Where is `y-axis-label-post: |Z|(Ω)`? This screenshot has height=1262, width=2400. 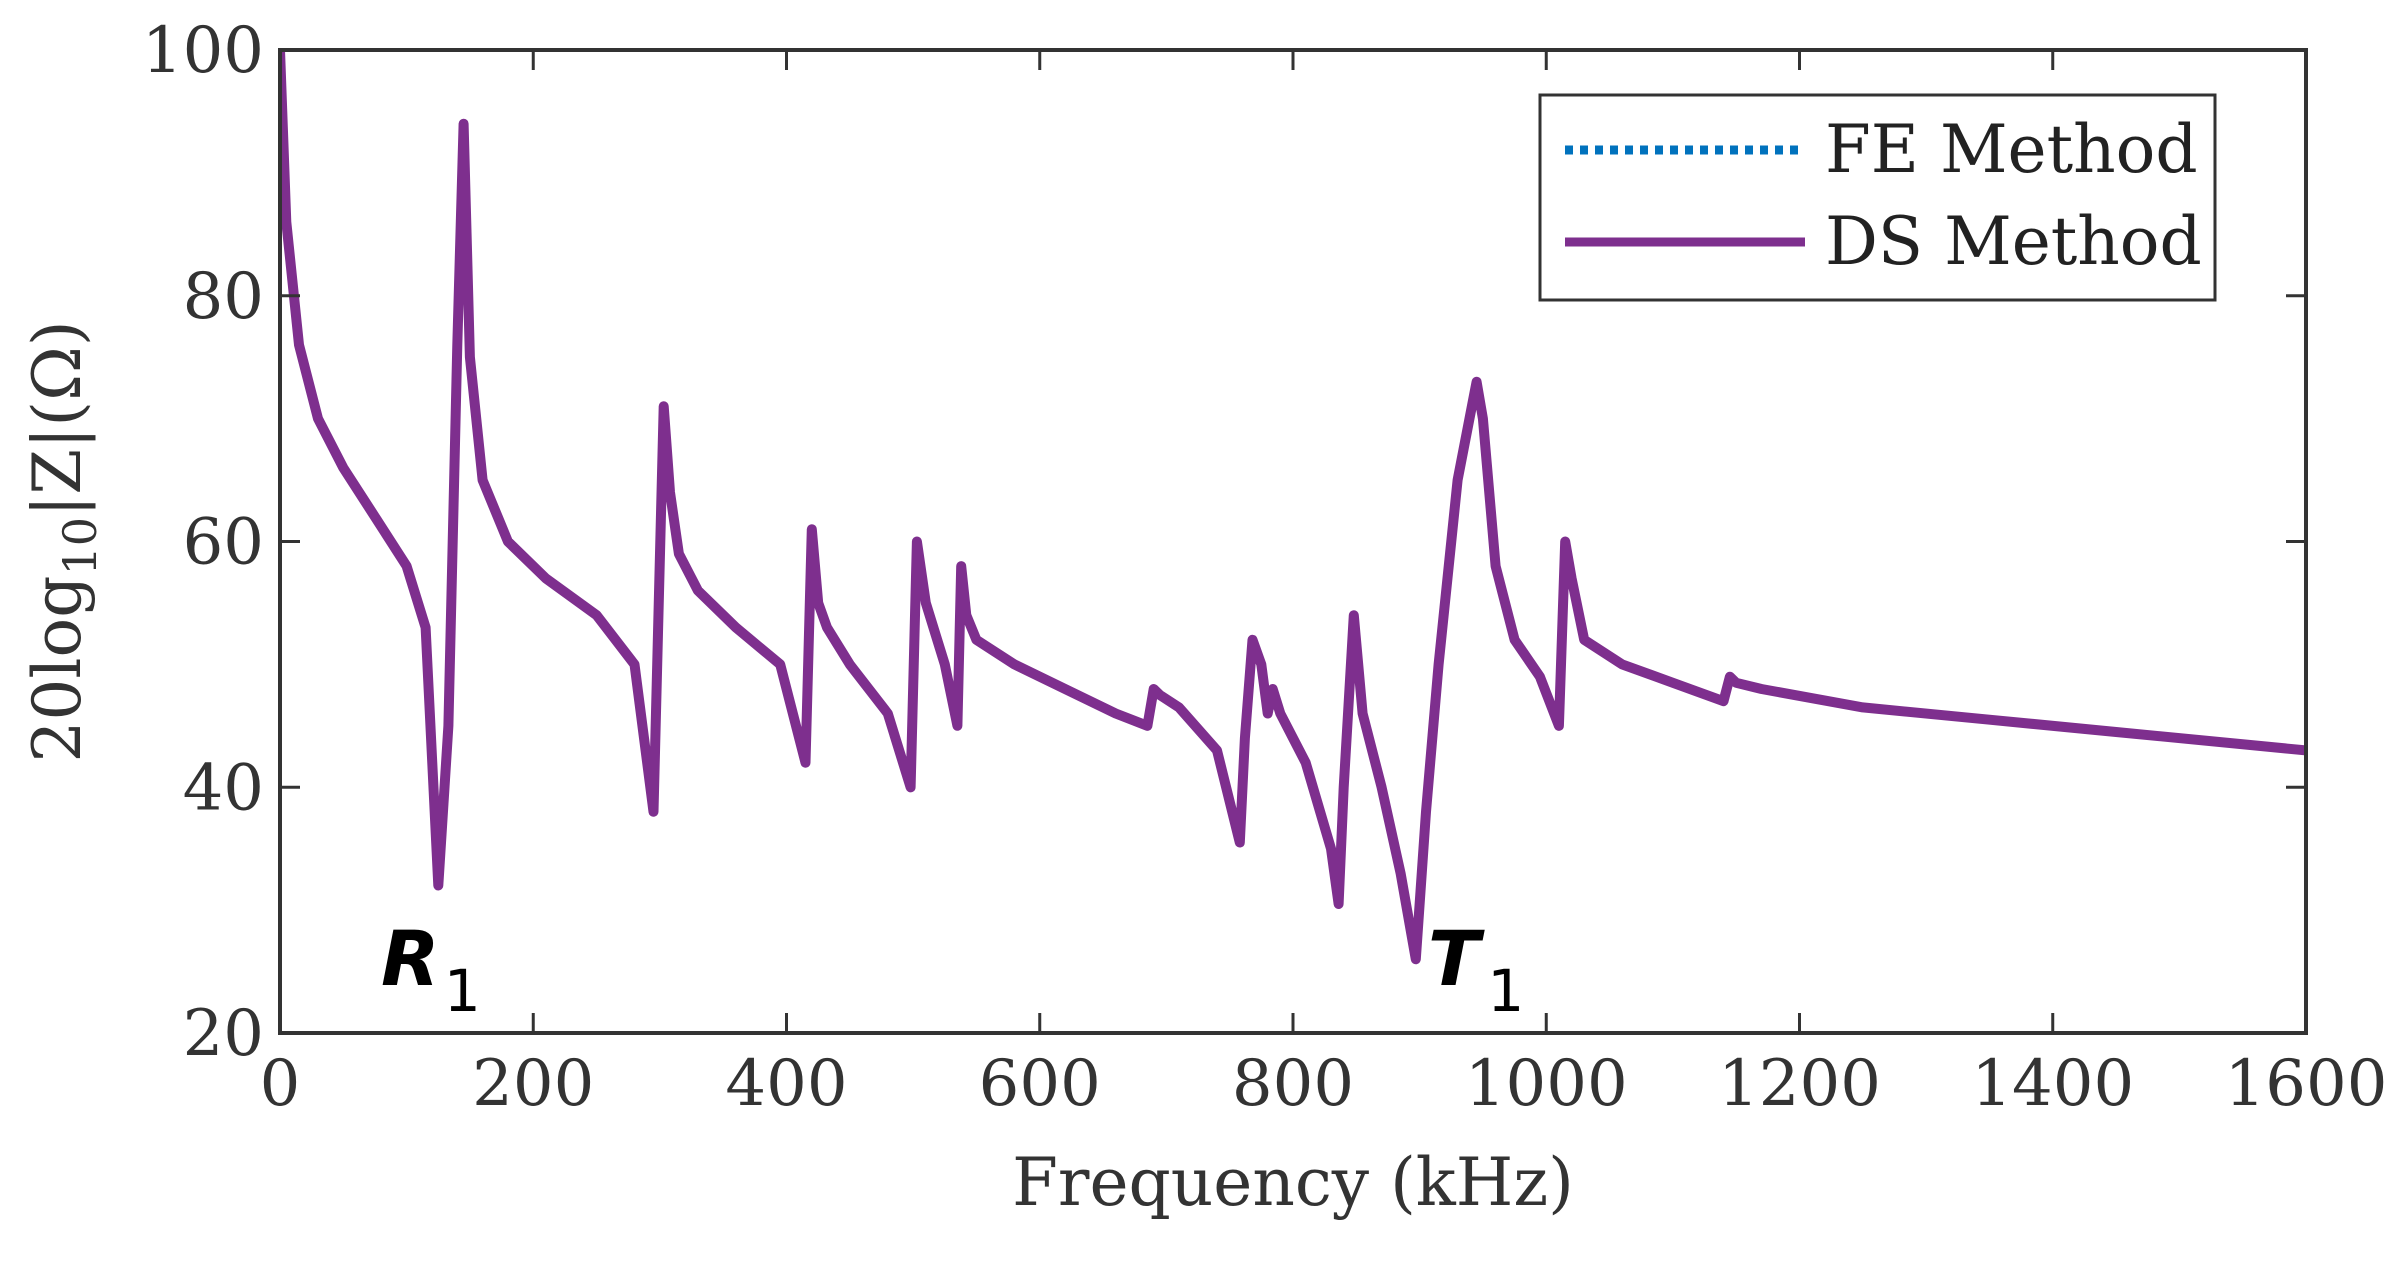 y-axis-label-post: |Z|(Ω) is located at coordinates (57, 418).